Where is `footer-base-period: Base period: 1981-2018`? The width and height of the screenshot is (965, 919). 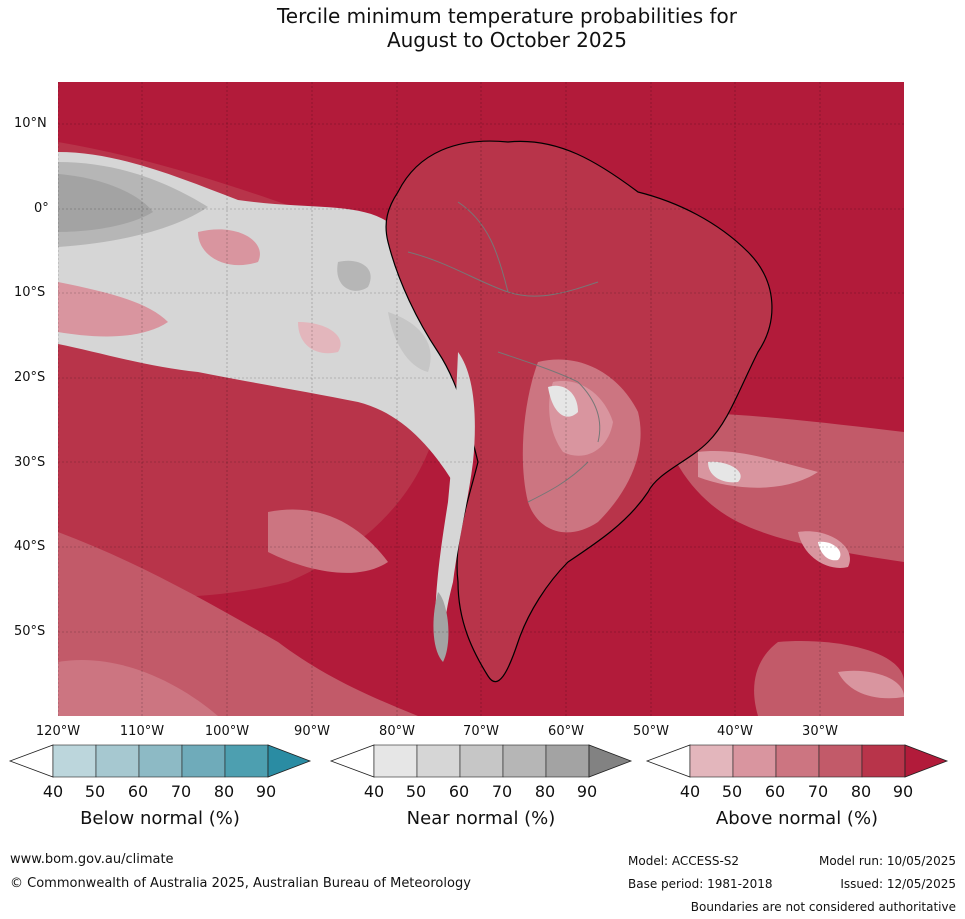
footer-base-period: Base period: 1981-2018 is located at coordinates (700, 884).